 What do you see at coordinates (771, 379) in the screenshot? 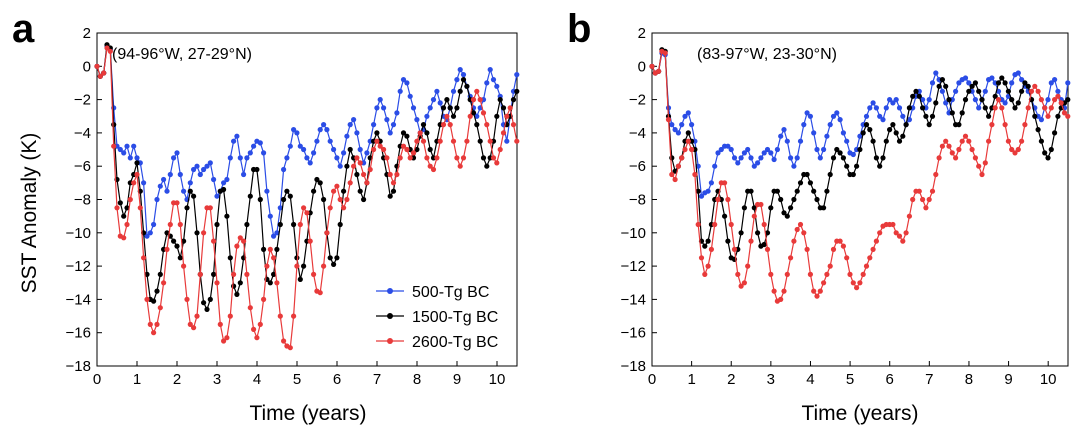
I see `x-tick-label-b: 3` at bounding box center [771, 379].